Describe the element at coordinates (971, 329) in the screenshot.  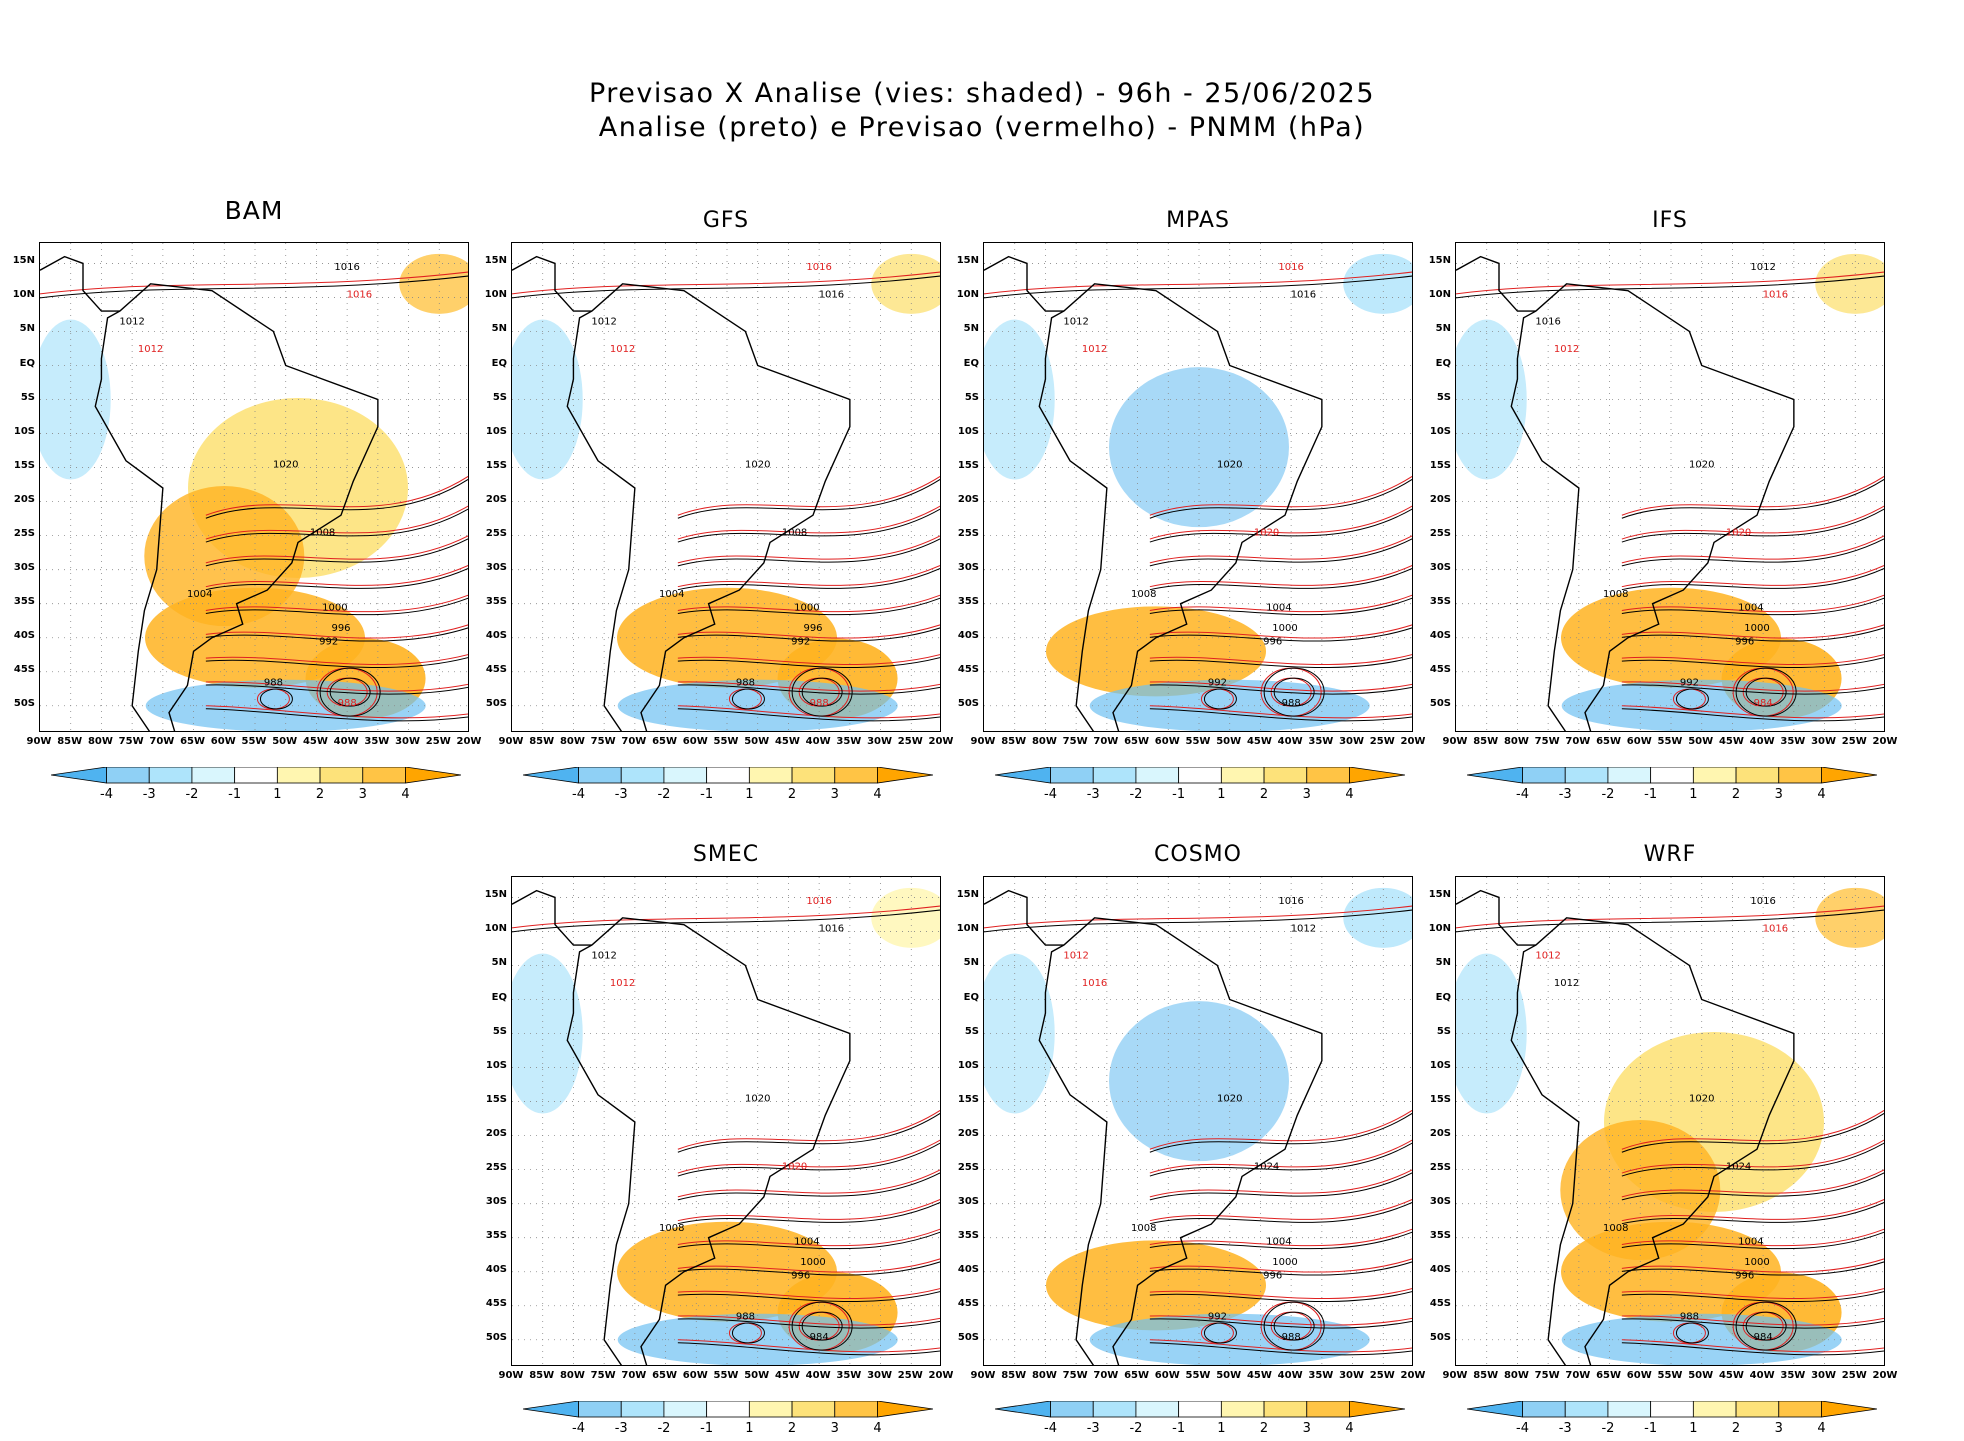
I see `lat-tick-label: 5N` at that location.